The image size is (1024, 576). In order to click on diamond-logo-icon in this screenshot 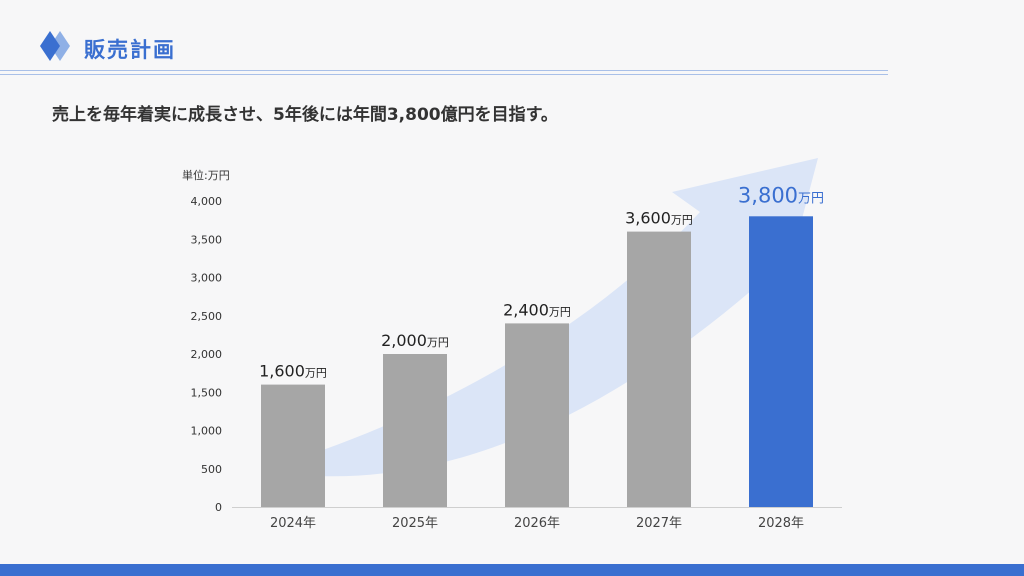, I will do `click(55, 46)`.